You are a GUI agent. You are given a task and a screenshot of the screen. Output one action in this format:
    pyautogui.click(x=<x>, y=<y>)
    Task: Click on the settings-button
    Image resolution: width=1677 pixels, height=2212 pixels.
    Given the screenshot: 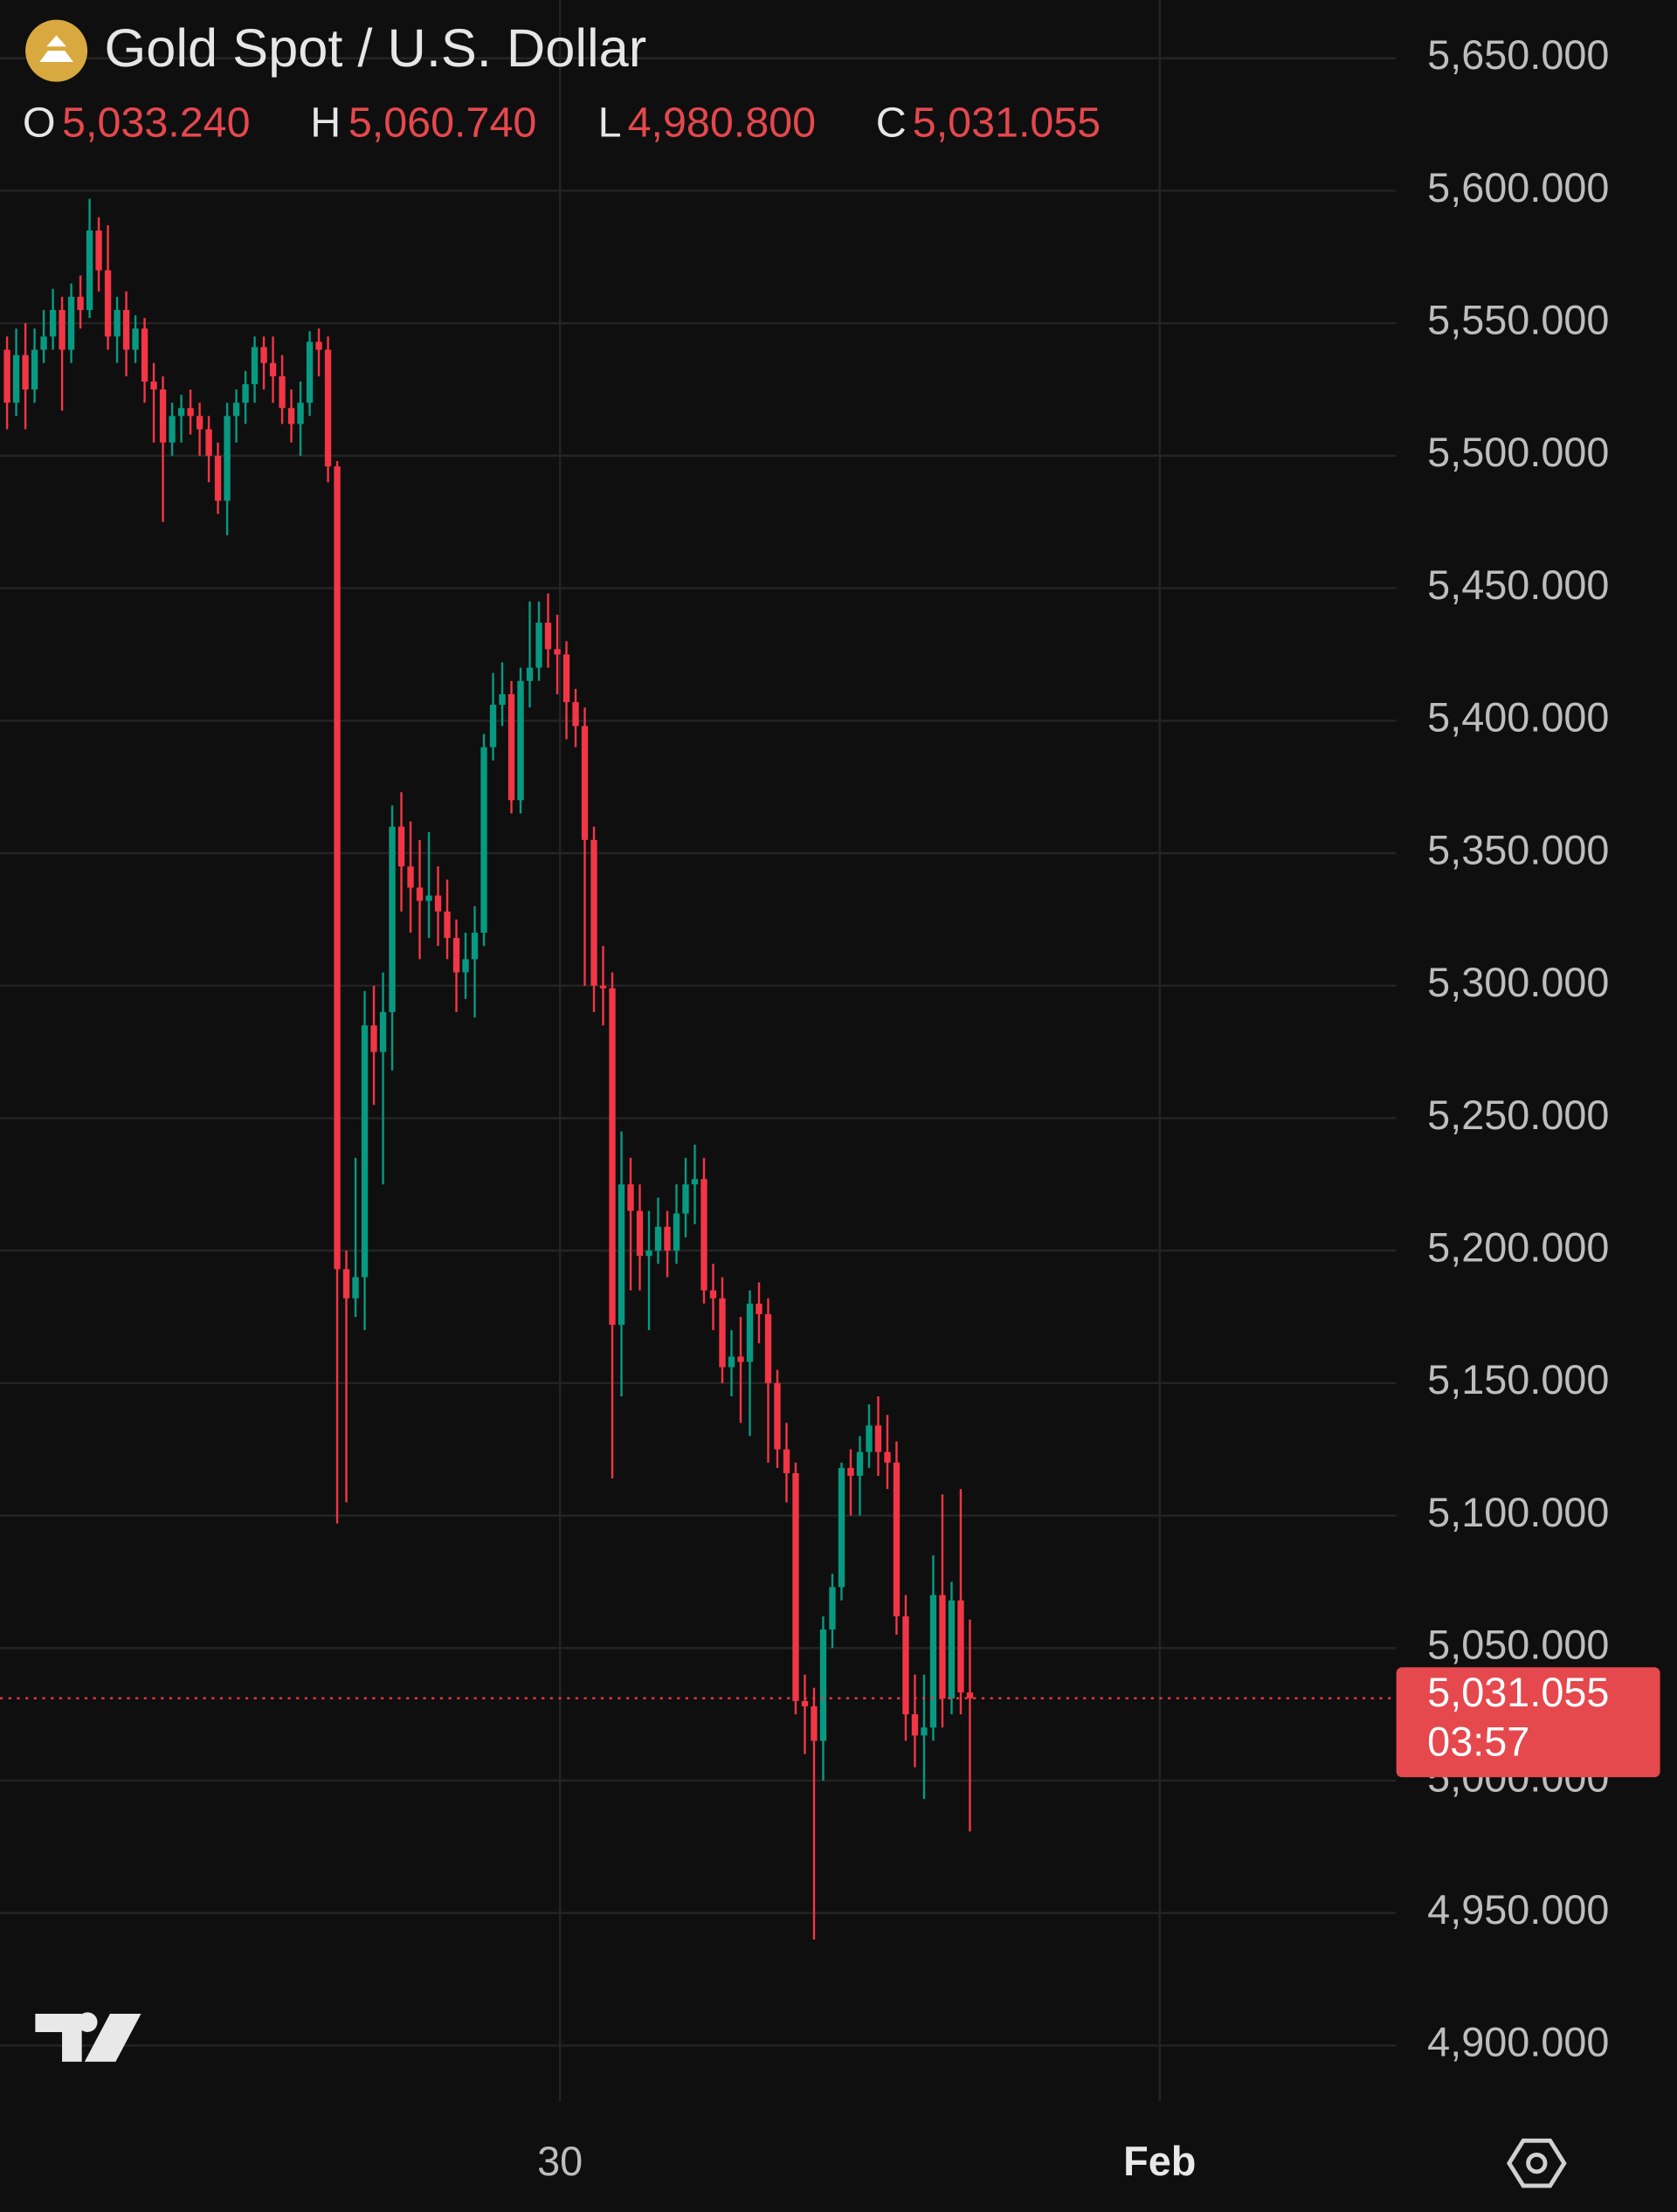 What is the action you would take?
    pyautogui.click(x=1536, y=2163)
    